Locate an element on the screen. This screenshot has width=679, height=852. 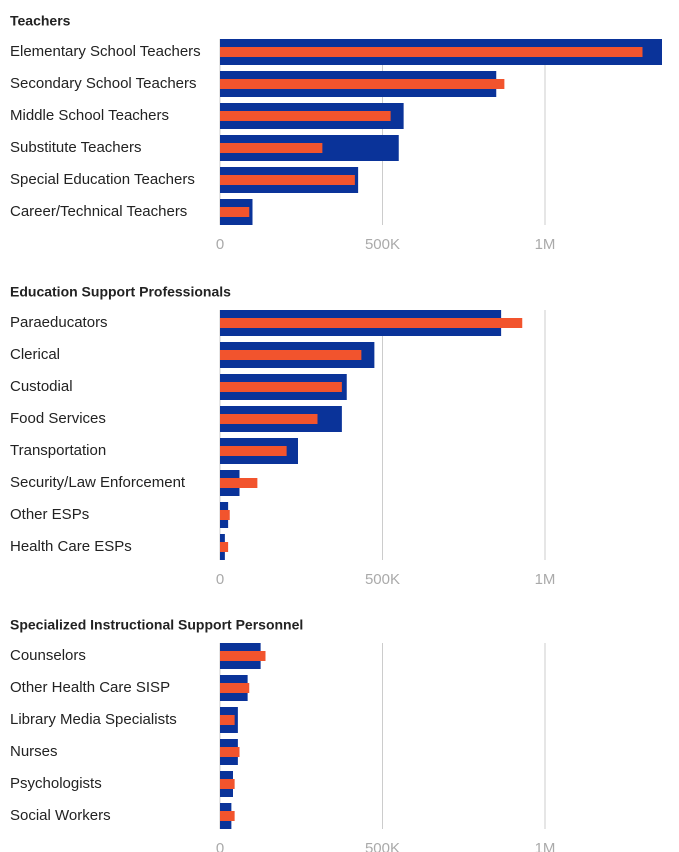
category-label: Library Media Specialists is located at coordinates (93, 719).